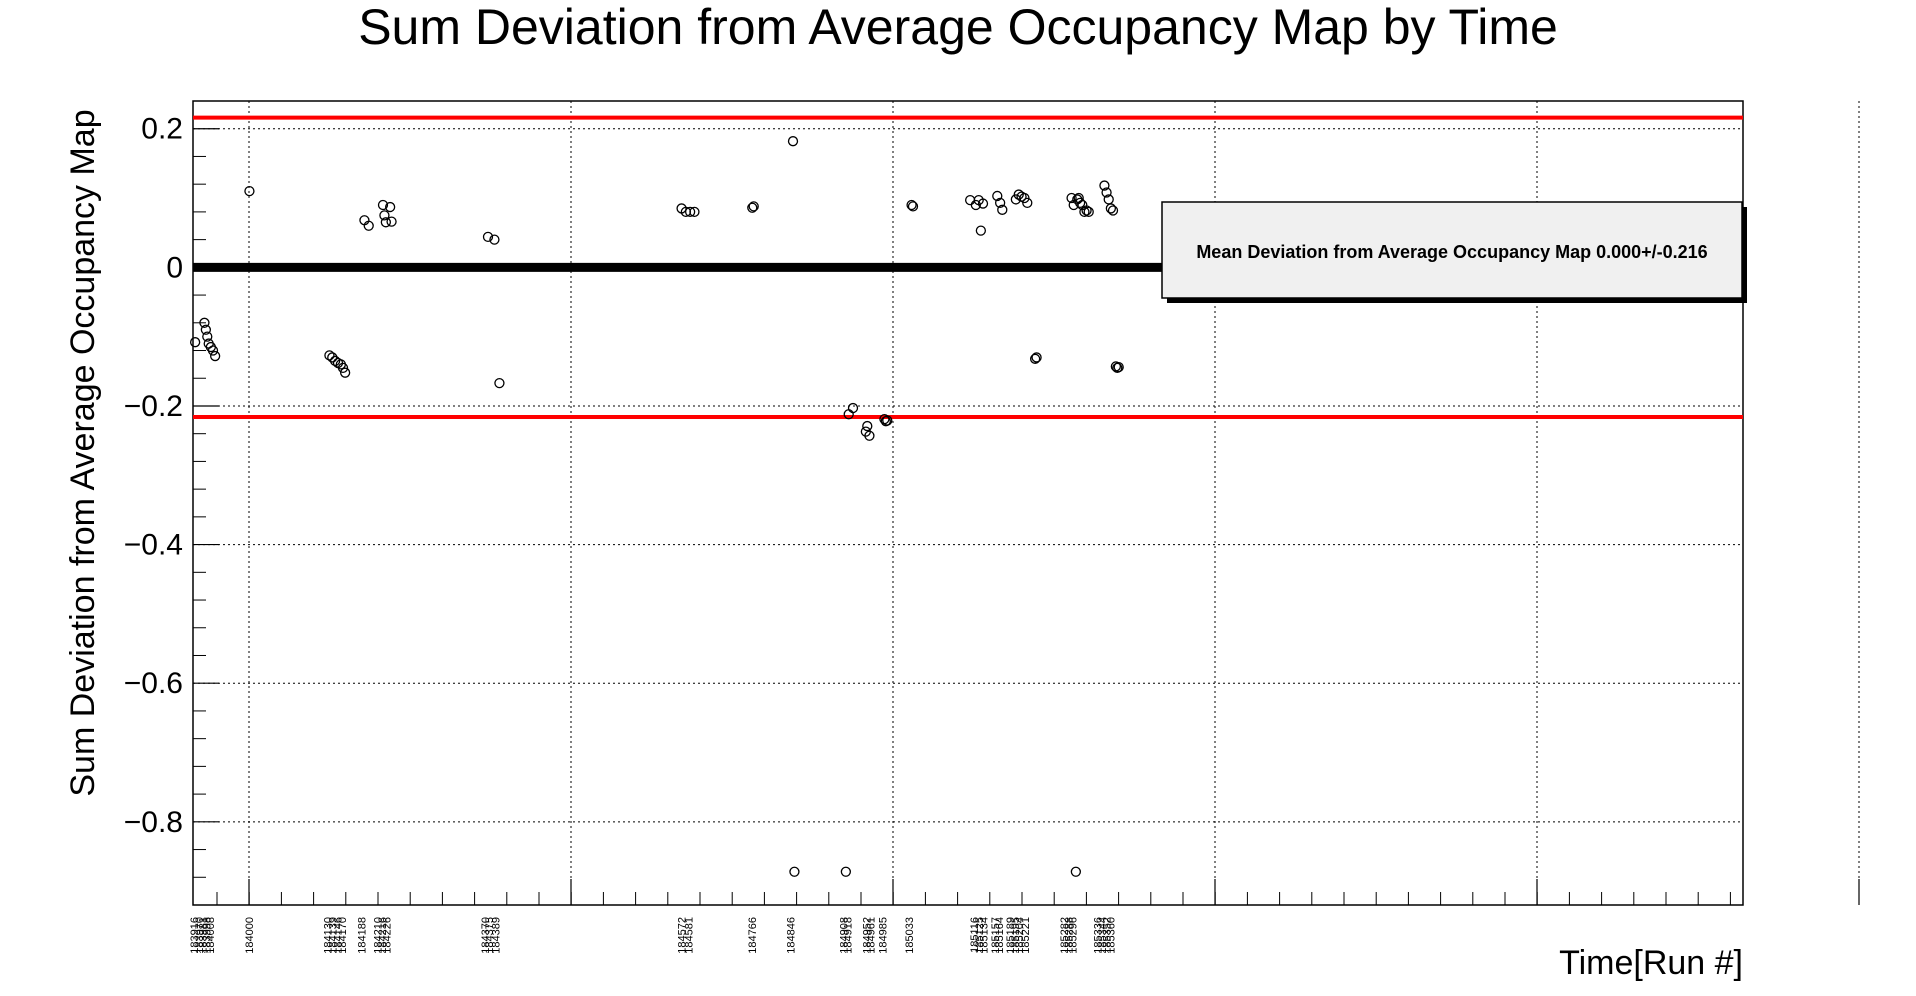  I want to click on x-tick-label: 185125, so click(980, 935).